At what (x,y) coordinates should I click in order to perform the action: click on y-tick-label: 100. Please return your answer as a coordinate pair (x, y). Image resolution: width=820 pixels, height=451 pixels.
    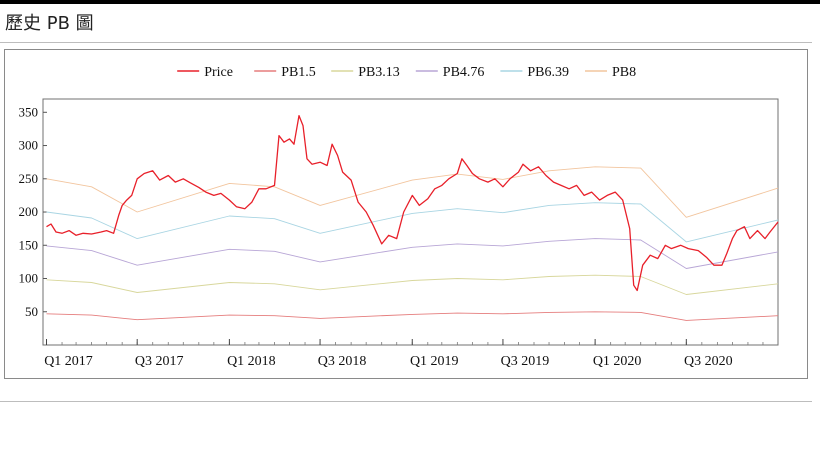
    Looking at the image, I should click on (29, 278).